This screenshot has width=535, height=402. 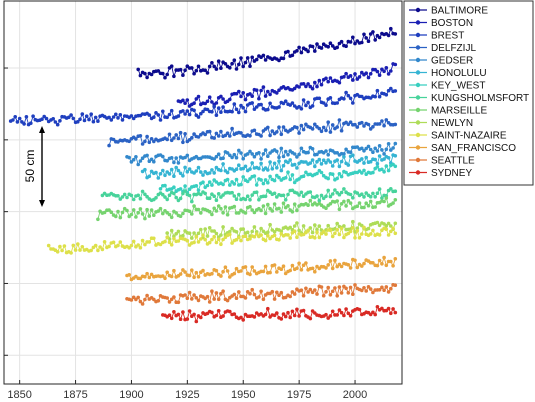 I want to click on scale-bar-label: 50 cm, so click(x=30, y=166).